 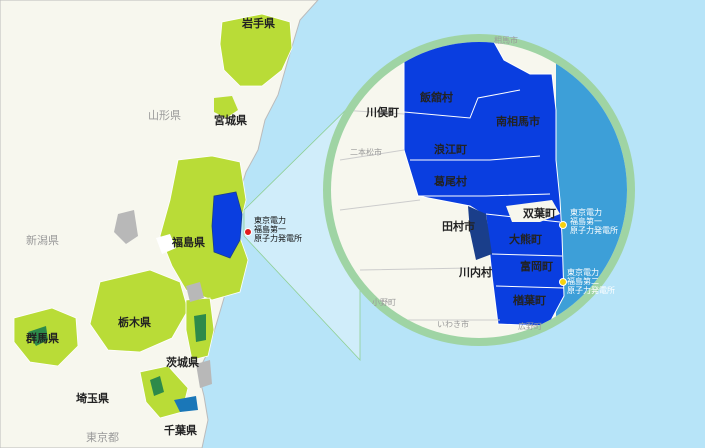 What do you see at coordinates (278, 229) in the screenshot?
I see `main-plant-label: 東京電力 福島第一 原子力発電所` at bounding box center [278, 229].